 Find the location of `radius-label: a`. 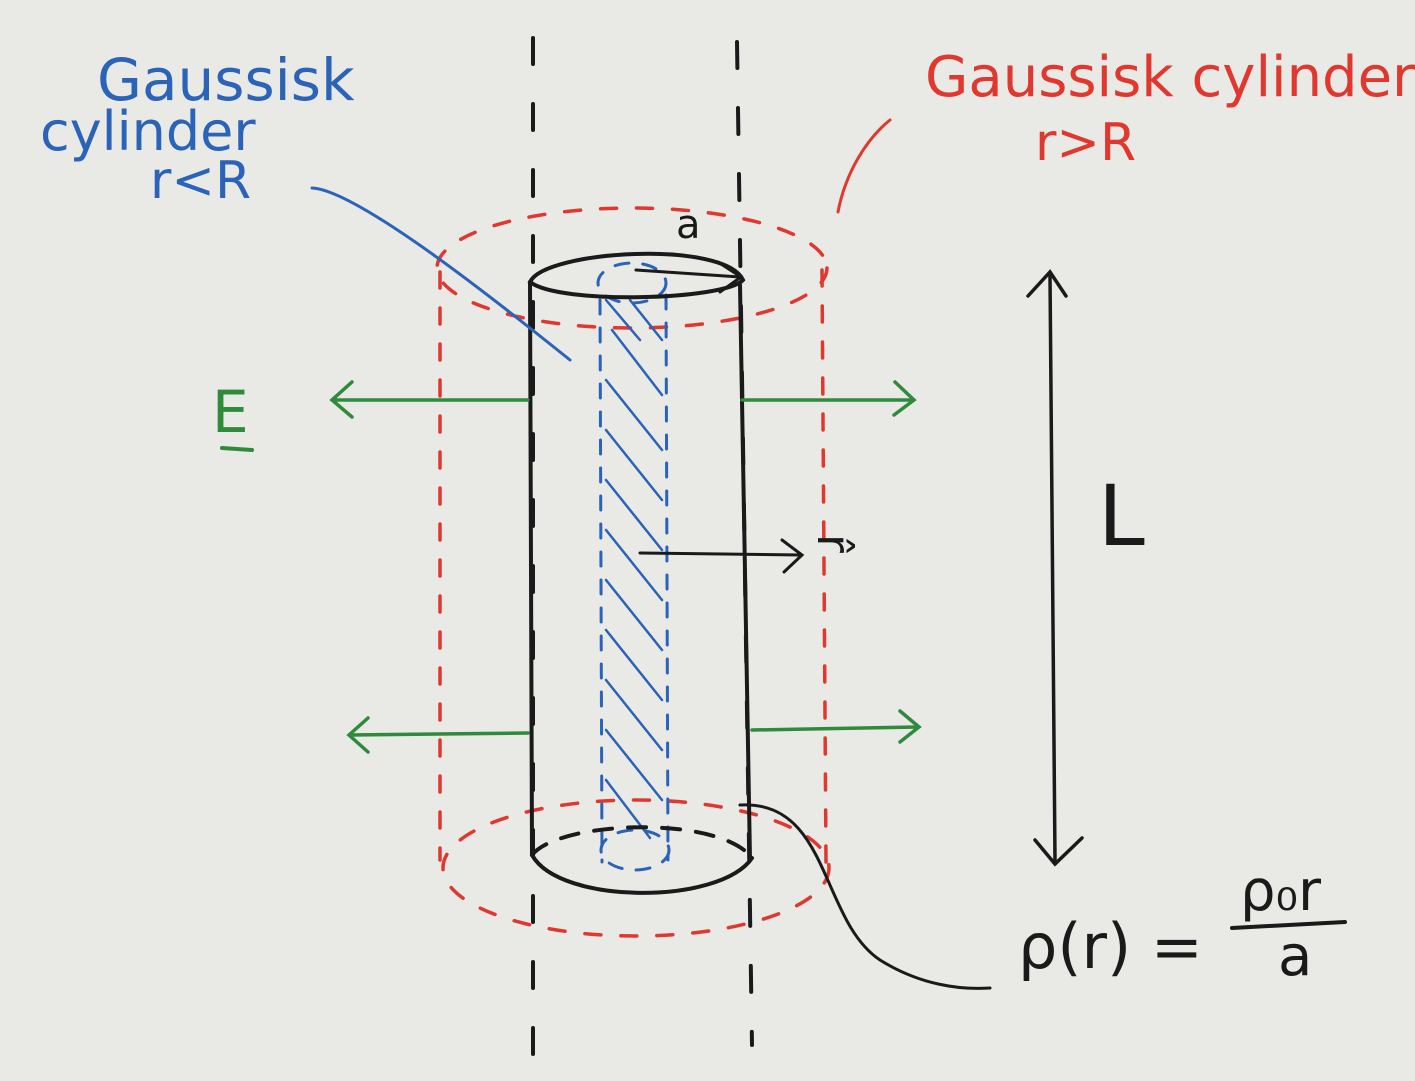

radius-label: a is located at coordinates (688, 225).